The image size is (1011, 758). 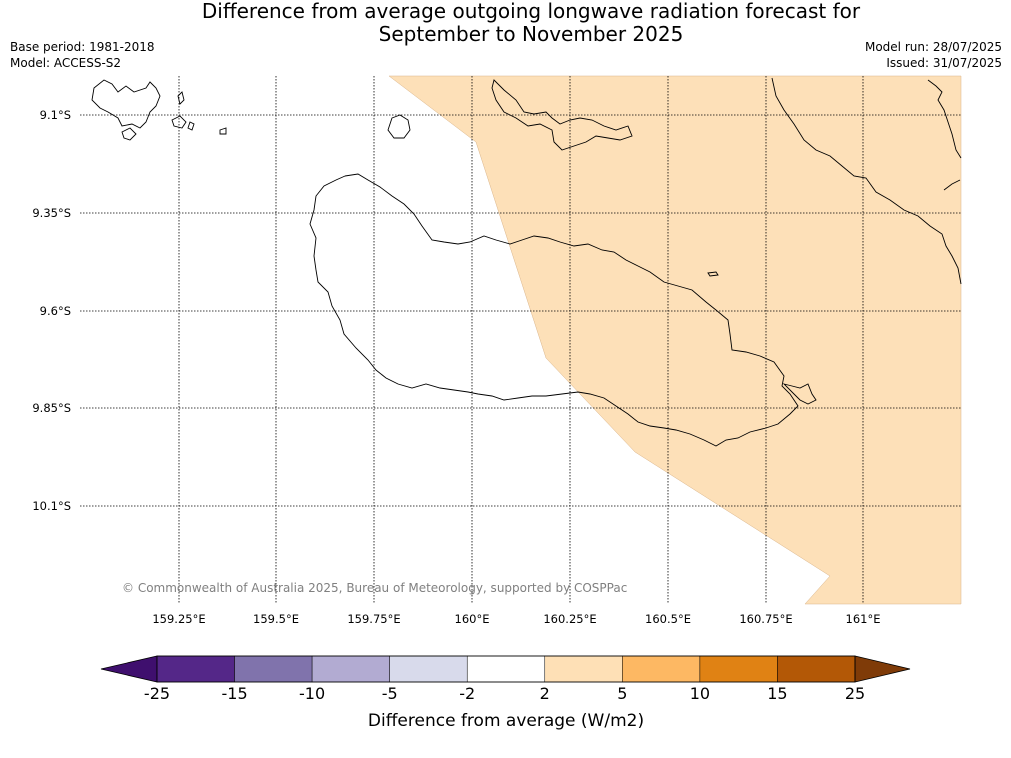 I want to click on latitude-labels: 9.1°S 9.35°S 9.6°S 9.85°S 10.1°S, so click(x=51, y=310).